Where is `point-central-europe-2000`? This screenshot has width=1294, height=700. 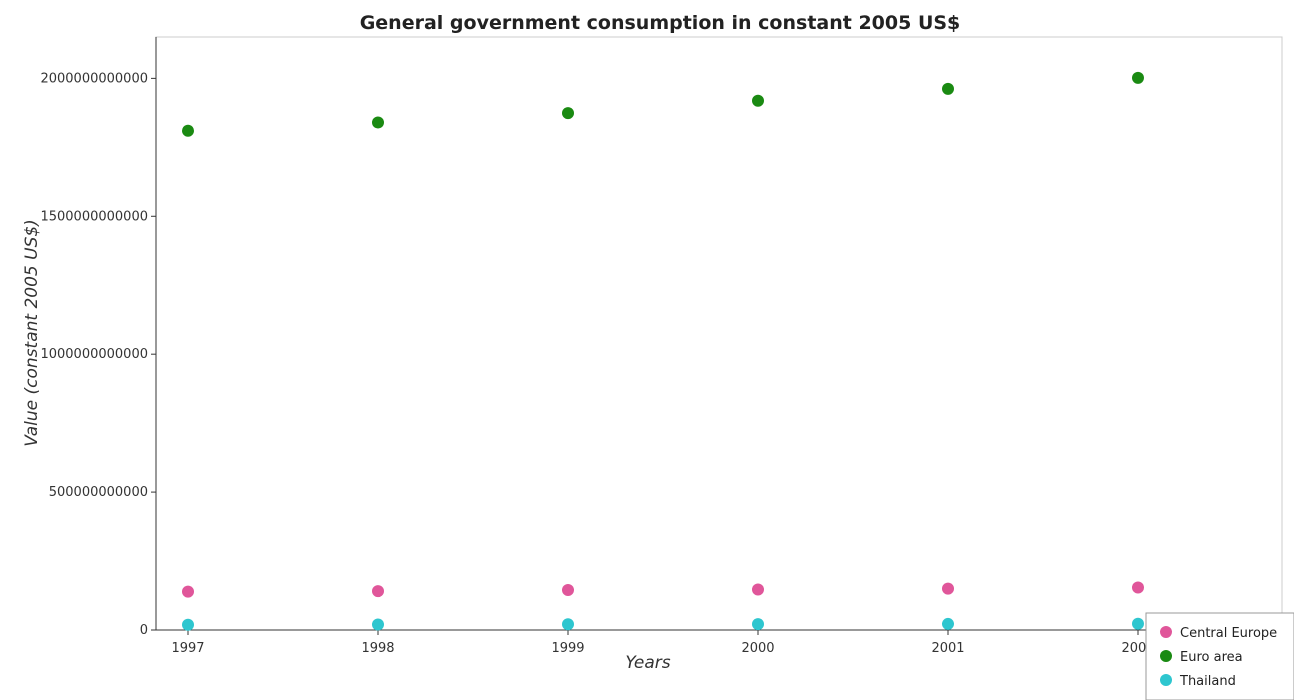 point-central-europe-2000 is located at coordinates (758, 589).